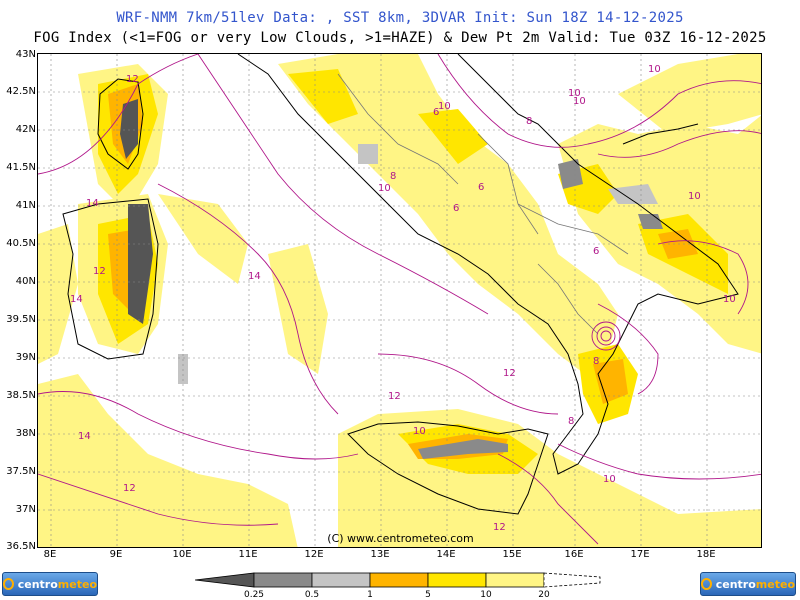 This screenshot has width=800, height=600. Describe the element at coordinates (312, 595) in the screenshot. I see `legend-label: 0.5` at that location.